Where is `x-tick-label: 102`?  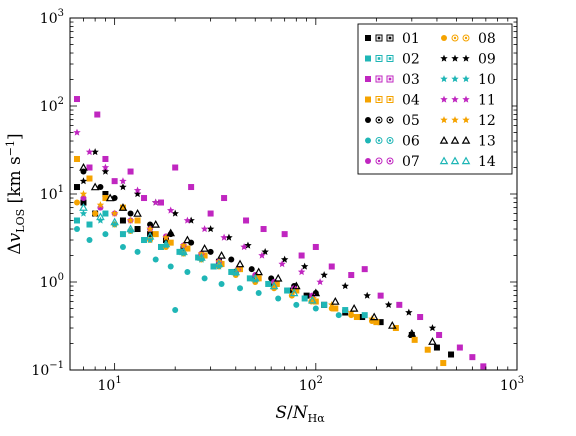 x-tick-label: 102 is located at coordinates (311, 384).